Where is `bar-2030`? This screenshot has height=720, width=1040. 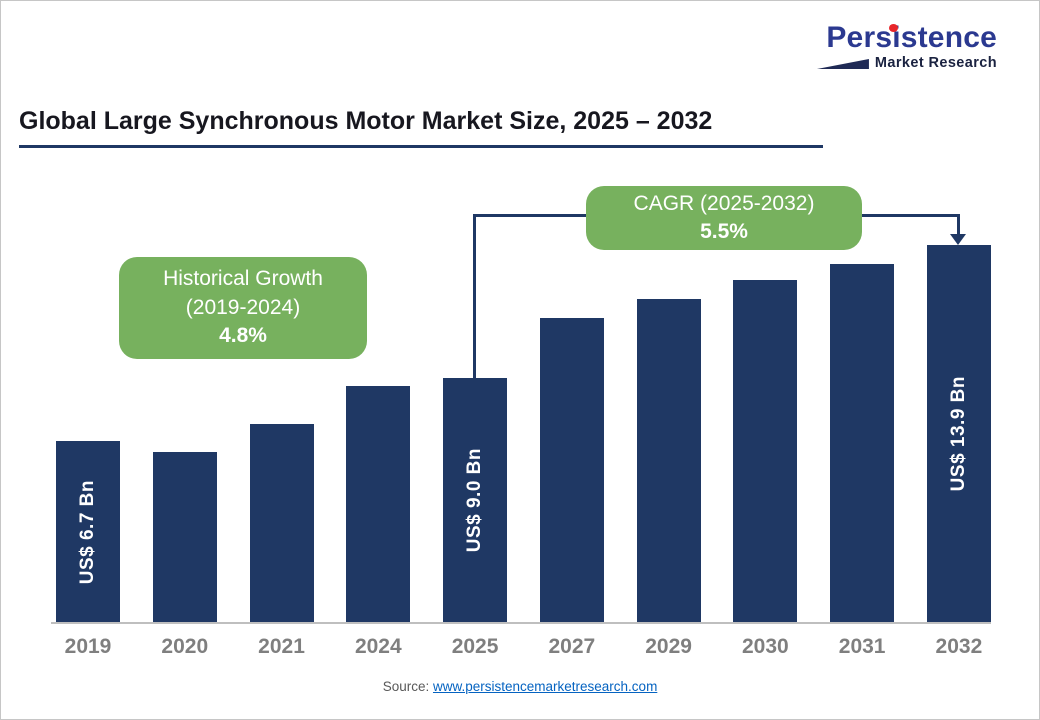
bar-2030 is located at coordinates (765, 451).